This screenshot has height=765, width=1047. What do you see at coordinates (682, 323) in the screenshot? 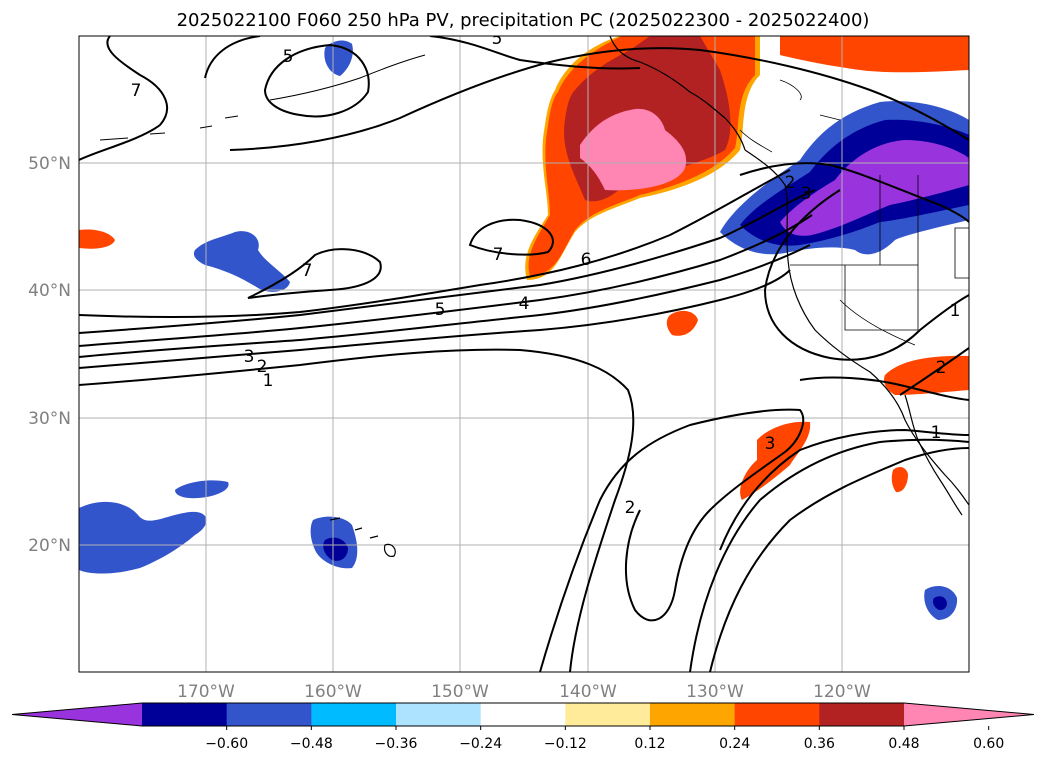
I see `offshore-blob-a` at bounding box center [682, 323].